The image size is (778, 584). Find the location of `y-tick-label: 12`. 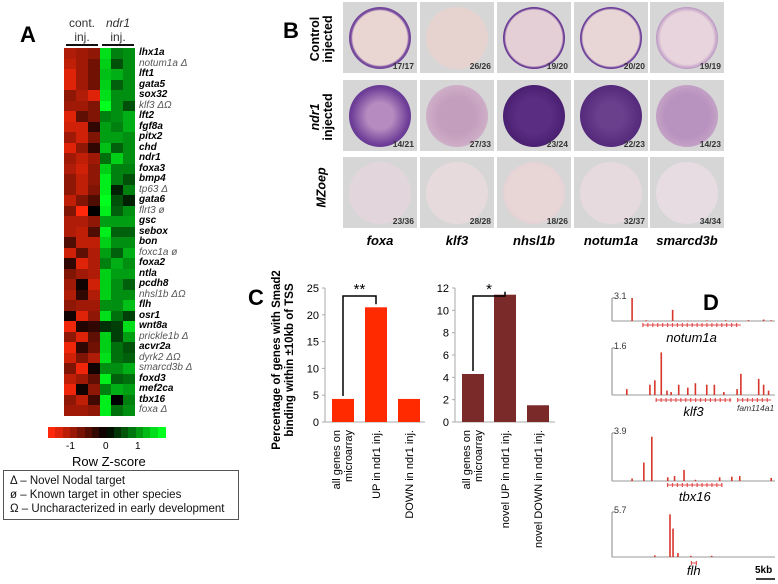

y-tick-label: 12 is located at coordinates (443, 289).